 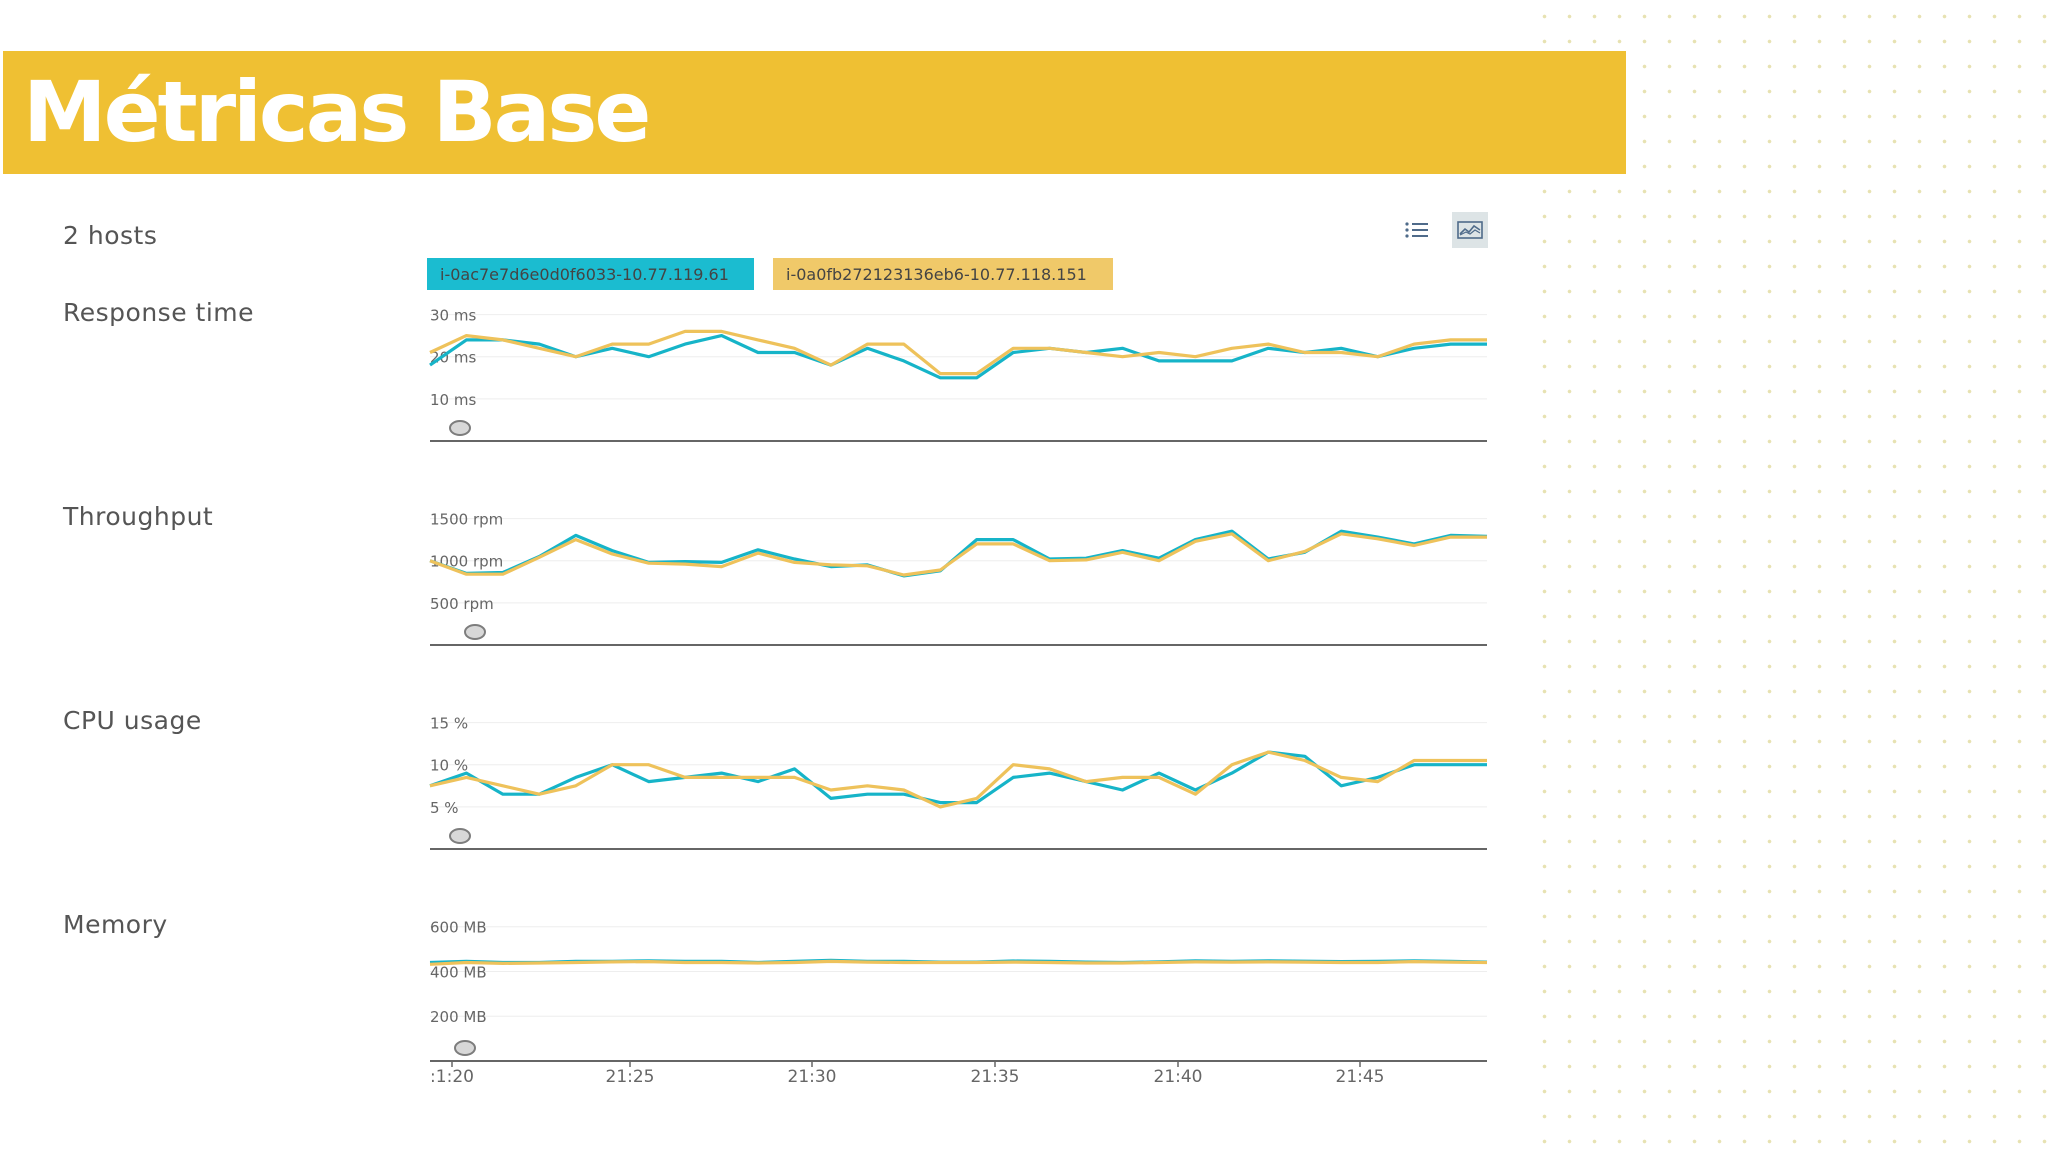 I want to click on hosts-count: 2 hosts, so click(x=110, y=235).